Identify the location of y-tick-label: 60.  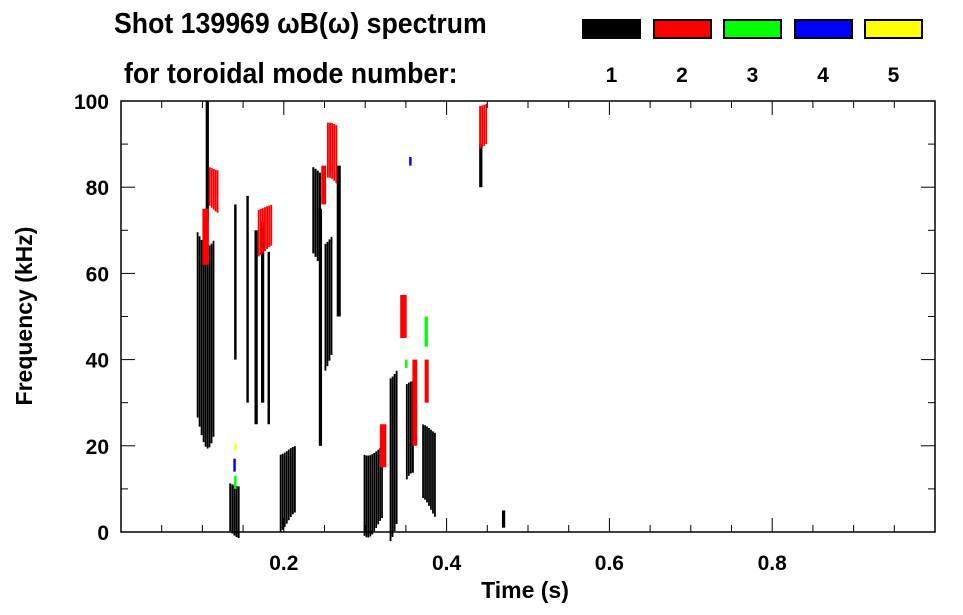
(97, 274).